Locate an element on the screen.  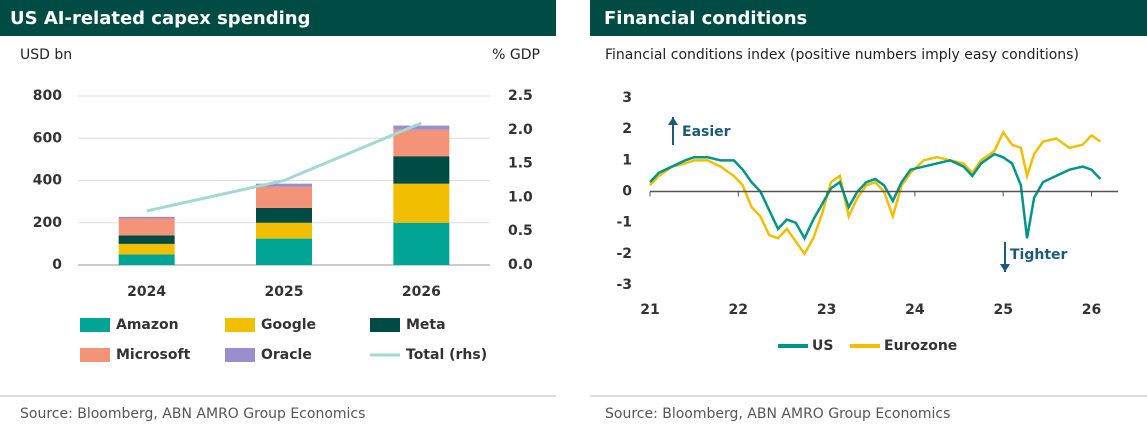
y2-tick-label: 2.5 is located at coordinates (520, 96).